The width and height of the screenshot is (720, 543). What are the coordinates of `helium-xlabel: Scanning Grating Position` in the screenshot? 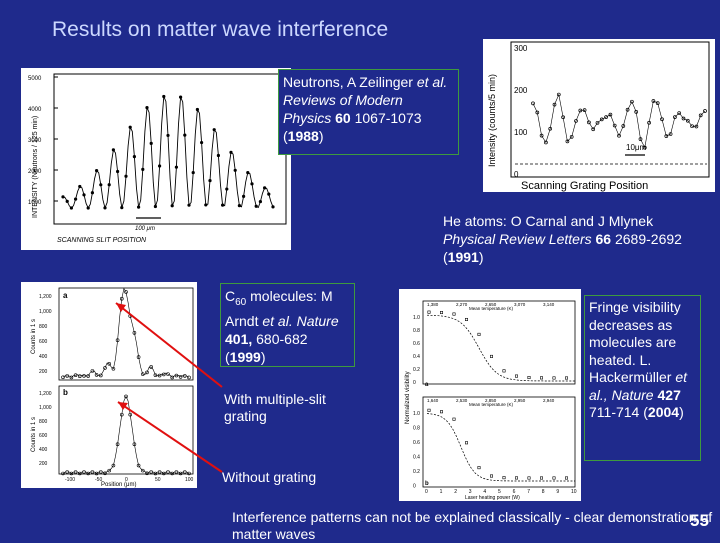 It's located at (584, 186).